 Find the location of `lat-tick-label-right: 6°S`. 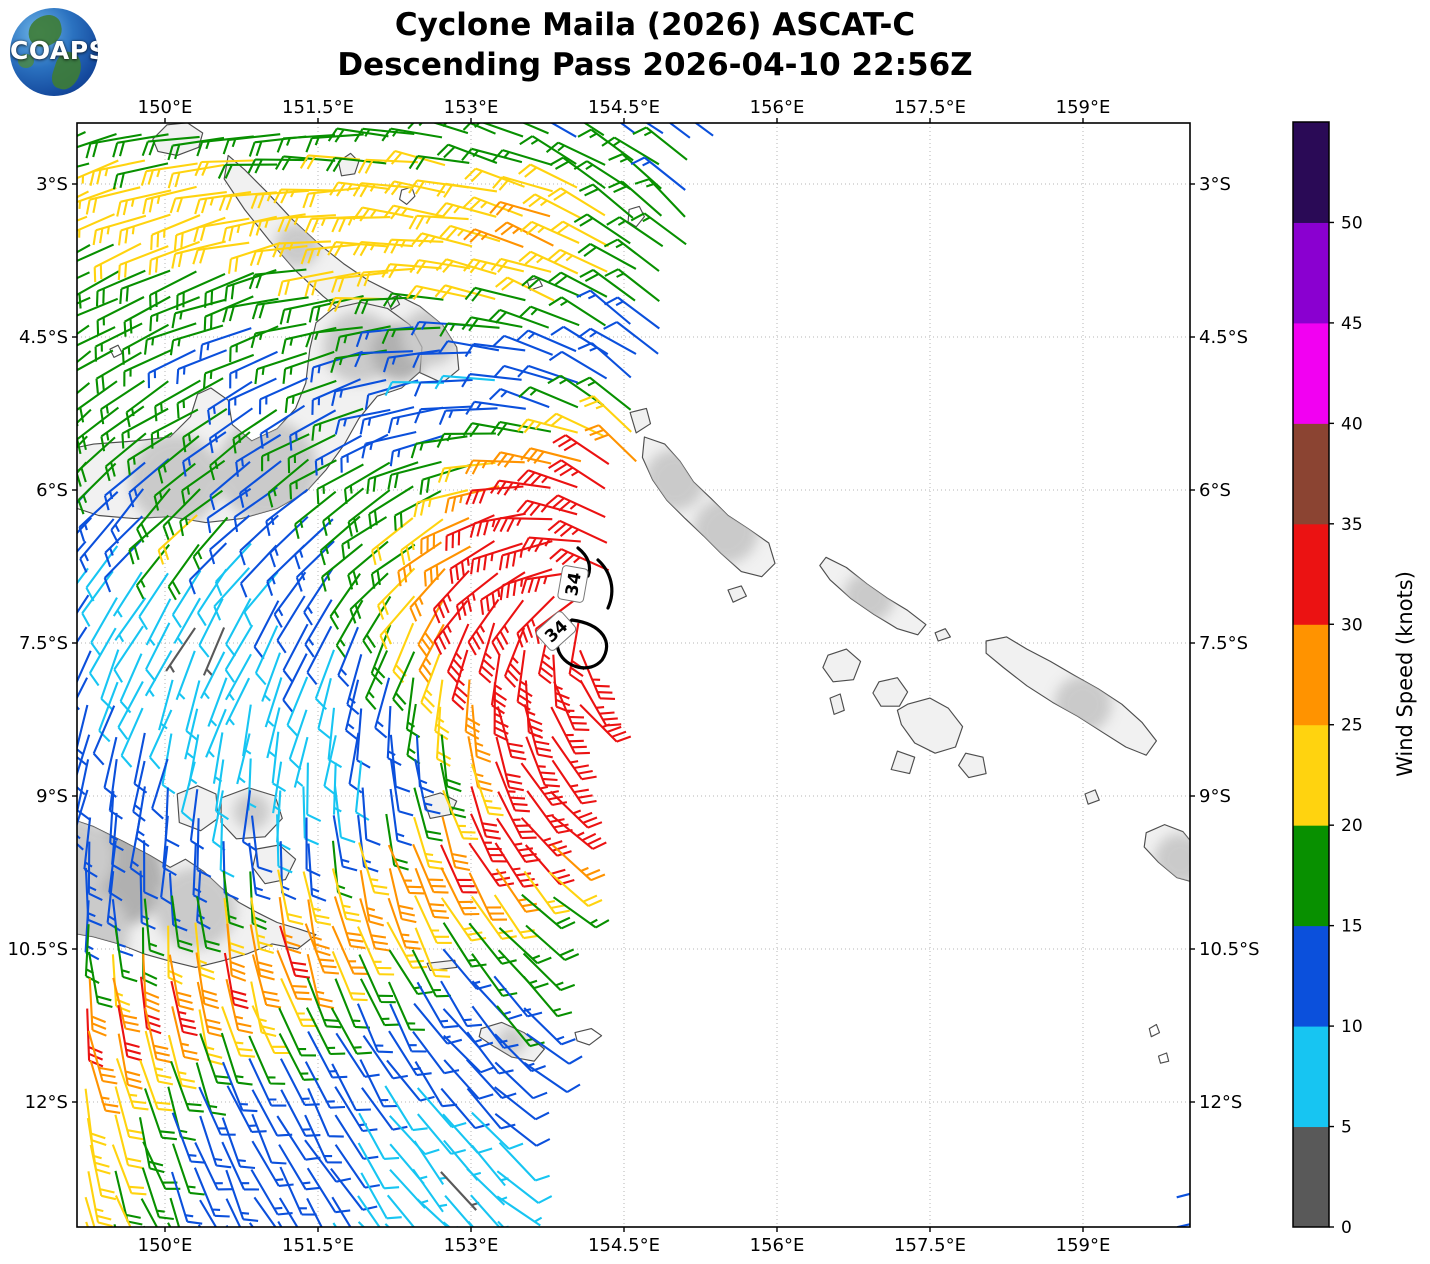

lat-tick-label-right: 6°S is located at coordinates (1215, 490).